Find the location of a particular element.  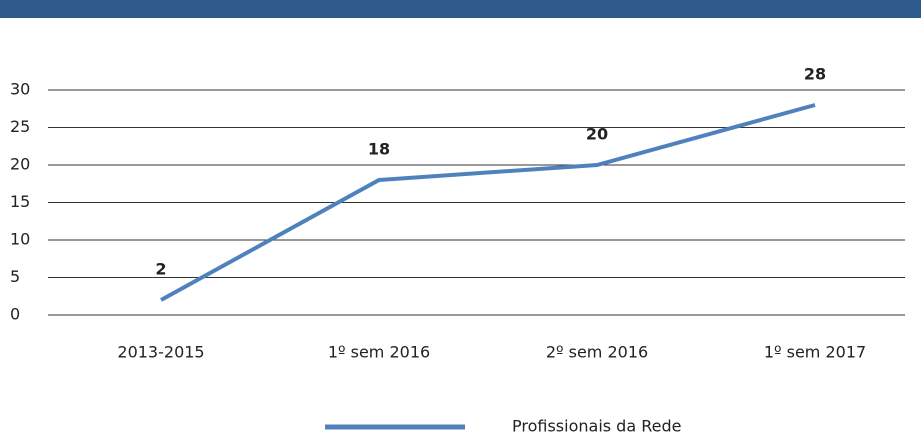

x-tick-label: 1º sem 2016 is located at coordinates (379, 352).